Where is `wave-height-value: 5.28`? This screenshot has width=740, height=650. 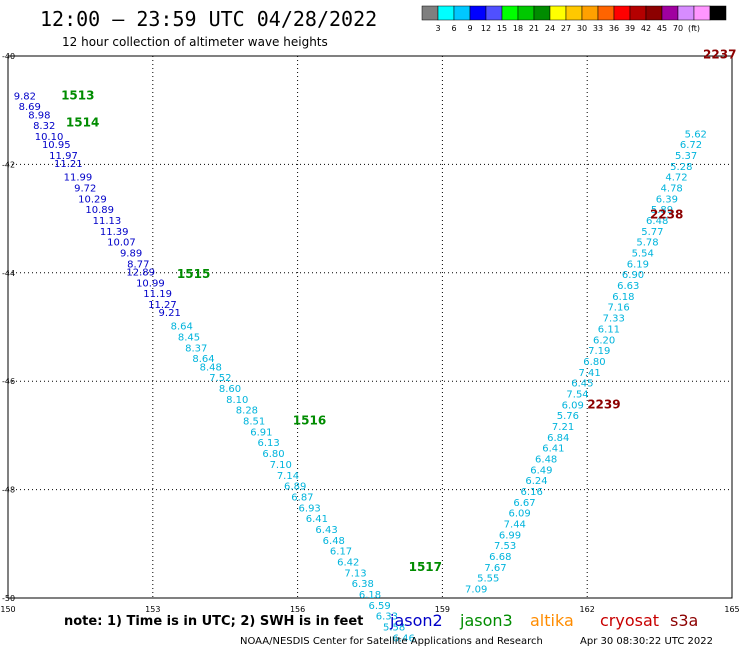
wave-height-value: 5.28 is located at coordinates (681, 167).